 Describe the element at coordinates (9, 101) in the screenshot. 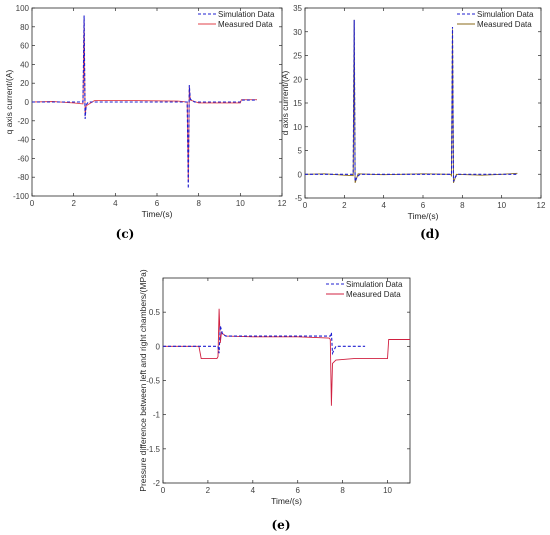

I see `y-axis-label: q axis current/(A)` at that location.